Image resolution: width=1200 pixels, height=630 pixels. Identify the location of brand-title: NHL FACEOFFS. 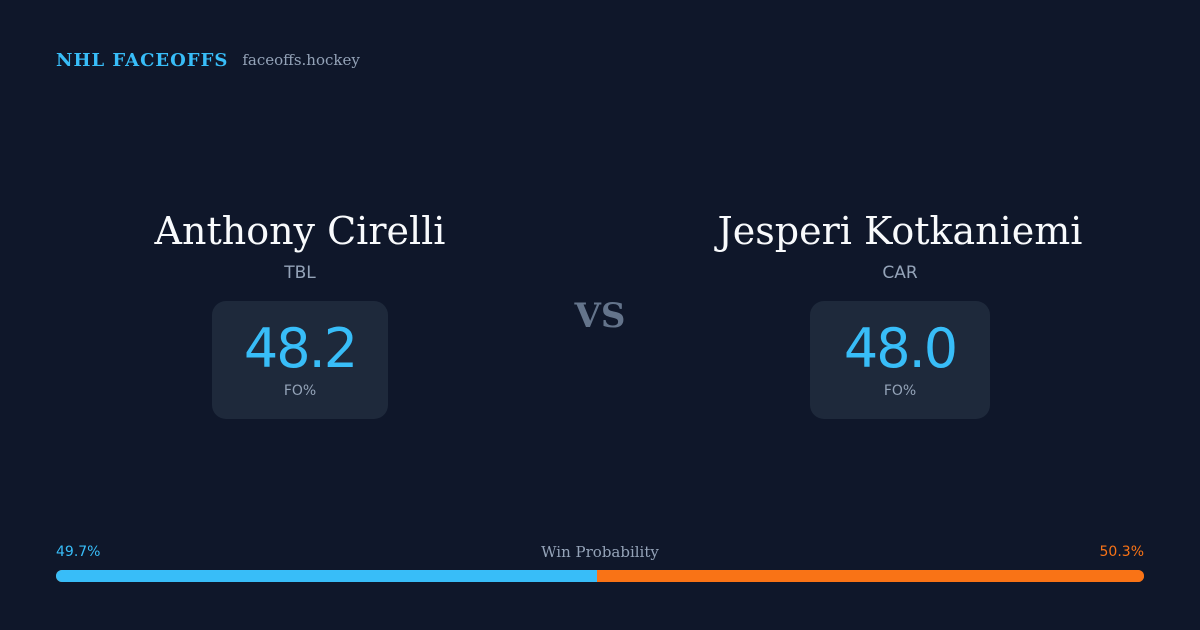
(142, 60).